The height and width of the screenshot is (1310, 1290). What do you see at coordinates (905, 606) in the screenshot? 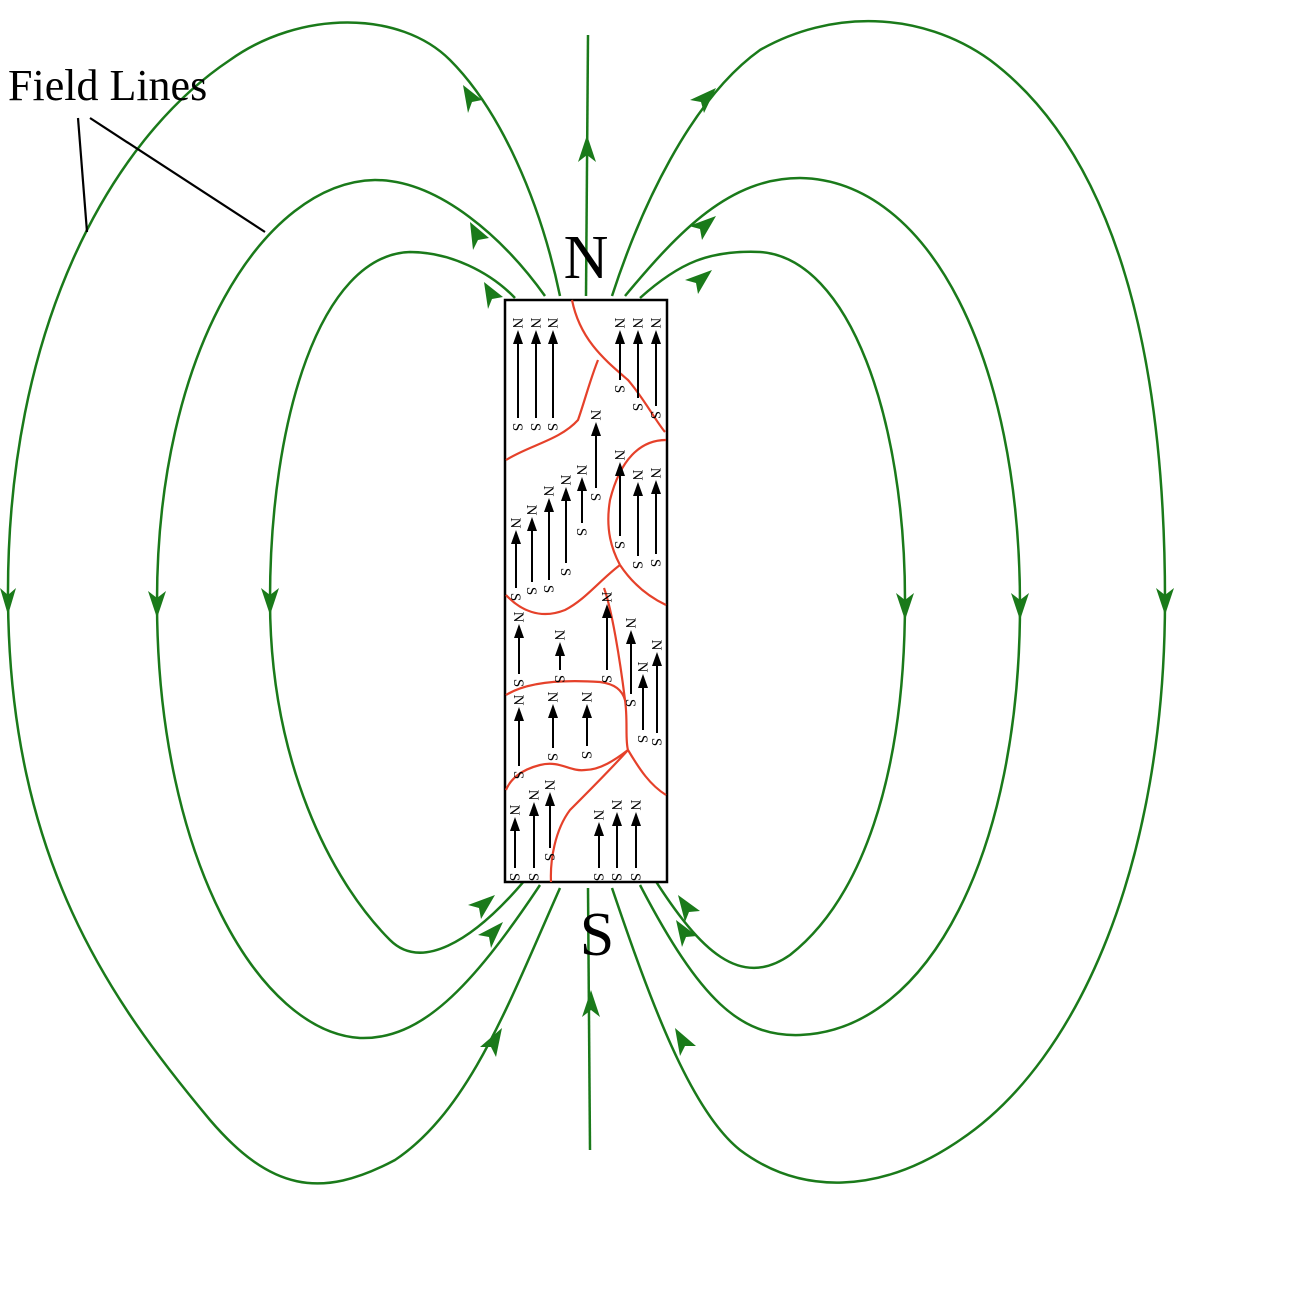
I see `arrow-icon-right-inner` at bounding box center [905, 606].